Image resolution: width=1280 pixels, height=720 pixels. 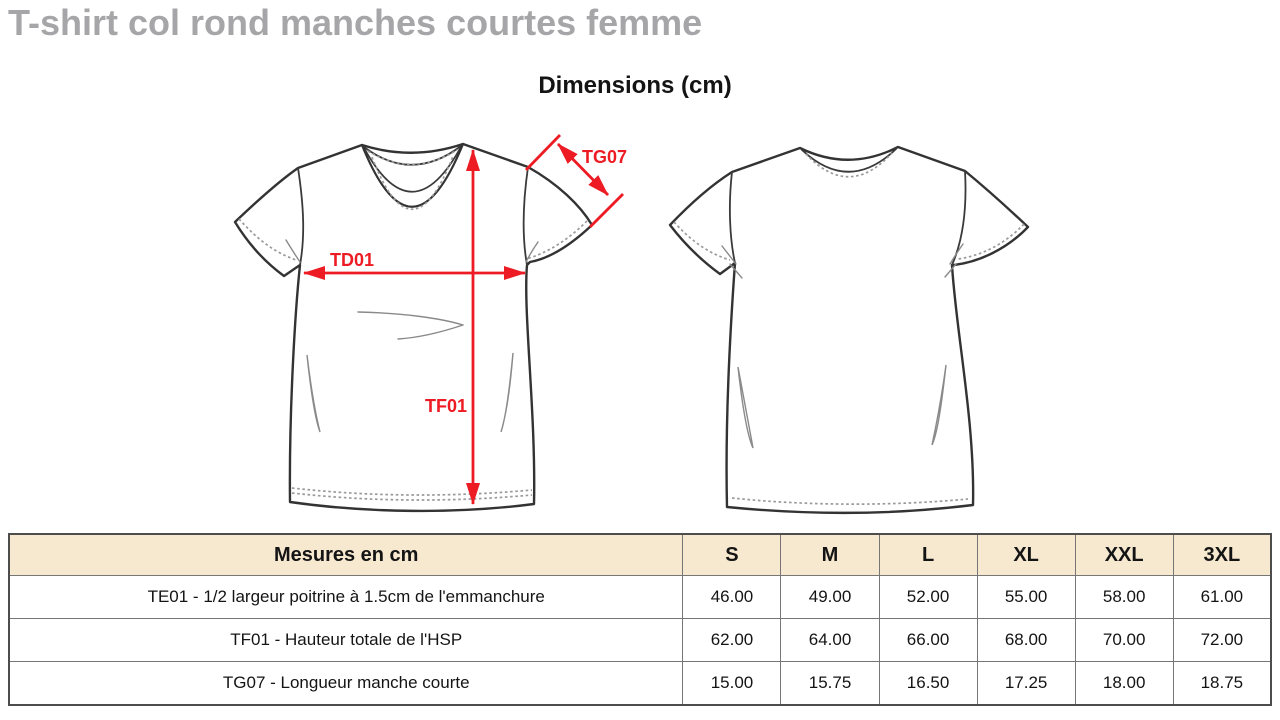 I want to click on back-right-armhole-seam, so click(x=959, y=218).